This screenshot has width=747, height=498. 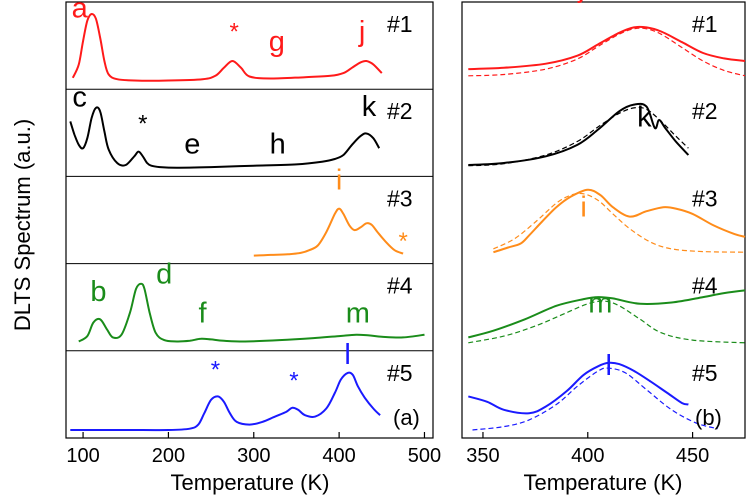 What do you see at coordinates (708, 417) in the screenshot?
I see `panel-b-tag: (b)` at bounding box center [708, 417].